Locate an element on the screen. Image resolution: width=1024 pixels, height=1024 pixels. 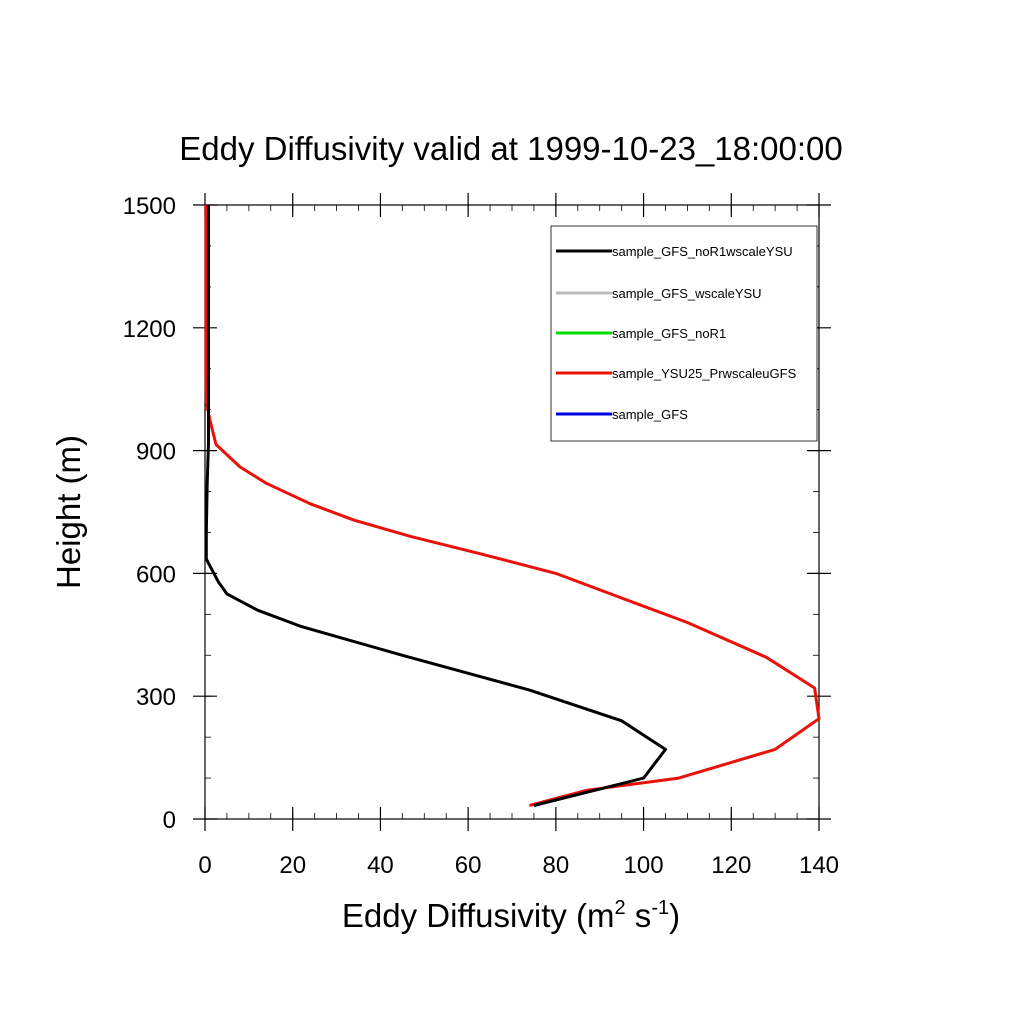
x-tick-labels: 0 20 40 60 80 100 120 140 is located at coordinates (518, 865).